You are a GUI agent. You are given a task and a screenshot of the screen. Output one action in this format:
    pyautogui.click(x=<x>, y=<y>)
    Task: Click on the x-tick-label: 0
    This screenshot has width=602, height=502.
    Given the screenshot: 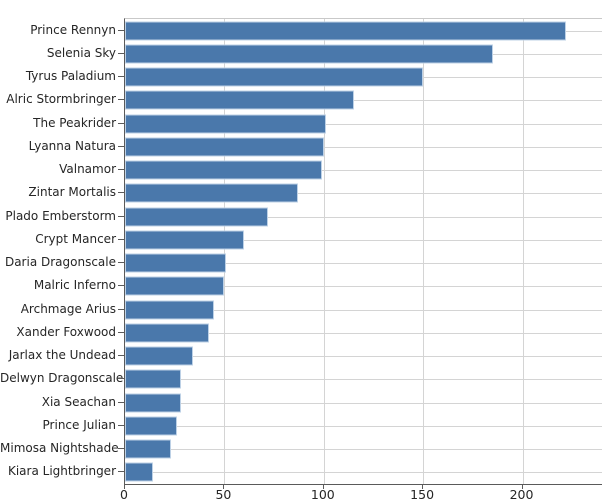 What is the action you would take?
    pyautogui.click(x=124, y=494)
    